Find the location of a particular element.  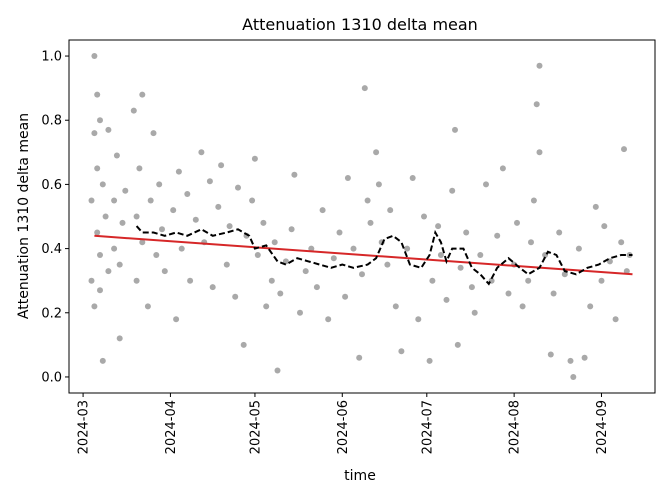

y-tick-label: 0.0 is located at coordinates (51, 377).